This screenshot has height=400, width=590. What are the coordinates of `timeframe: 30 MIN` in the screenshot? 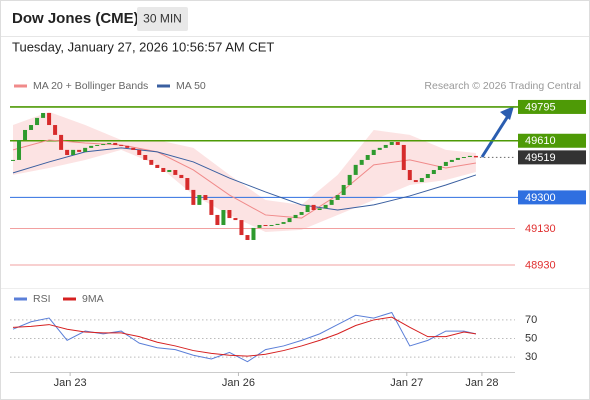 It's located at (162, 19).